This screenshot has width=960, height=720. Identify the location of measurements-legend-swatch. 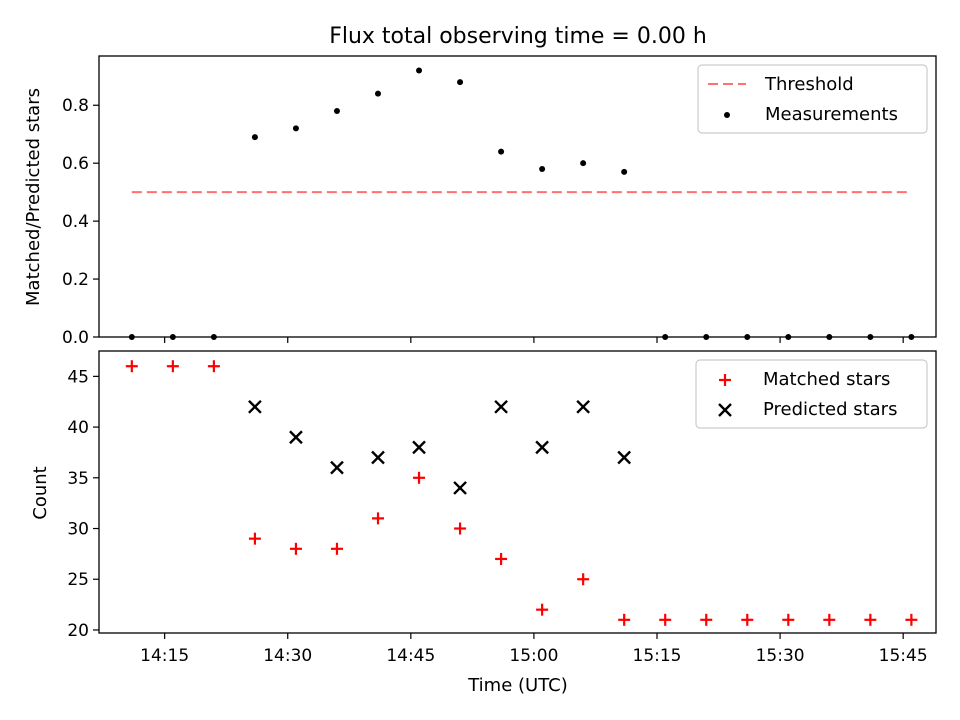
(727, 115).